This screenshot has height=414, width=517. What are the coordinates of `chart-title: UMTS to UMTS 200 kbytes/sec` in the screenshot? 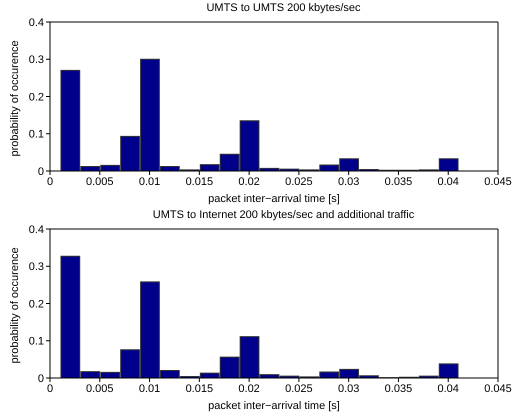 It's located at (283, 8).